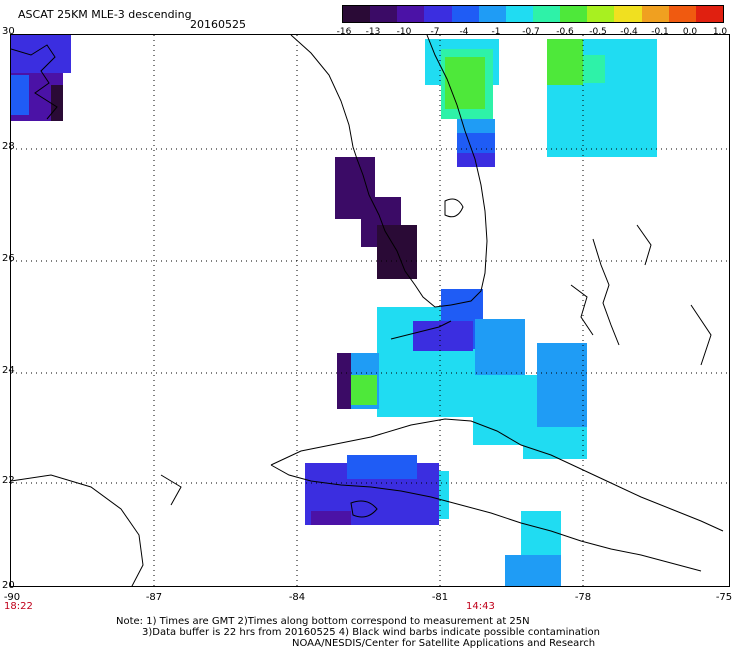 This screenshot has width=740, height=650. Describe the element at coordinates (464, 32) in the screenshot. I see `colorbar-label: -4` at that location.